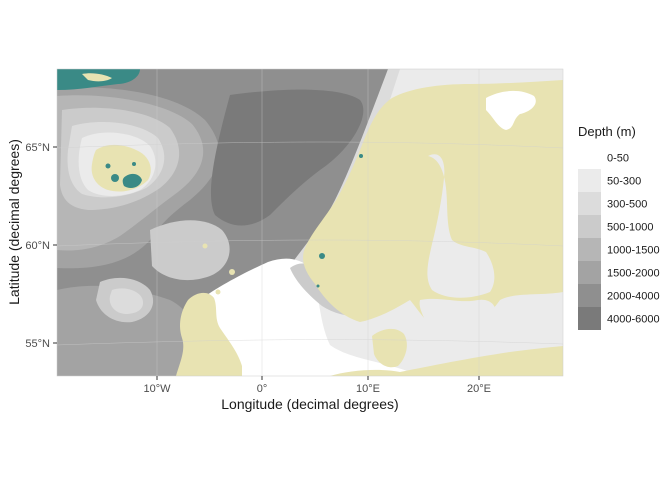 This screenshot has height=480, width=672. What do you see at coordinates (322, 256) in the screenshot?
I see `norway-glacier-jostedal` at bounding box center [322, 256].